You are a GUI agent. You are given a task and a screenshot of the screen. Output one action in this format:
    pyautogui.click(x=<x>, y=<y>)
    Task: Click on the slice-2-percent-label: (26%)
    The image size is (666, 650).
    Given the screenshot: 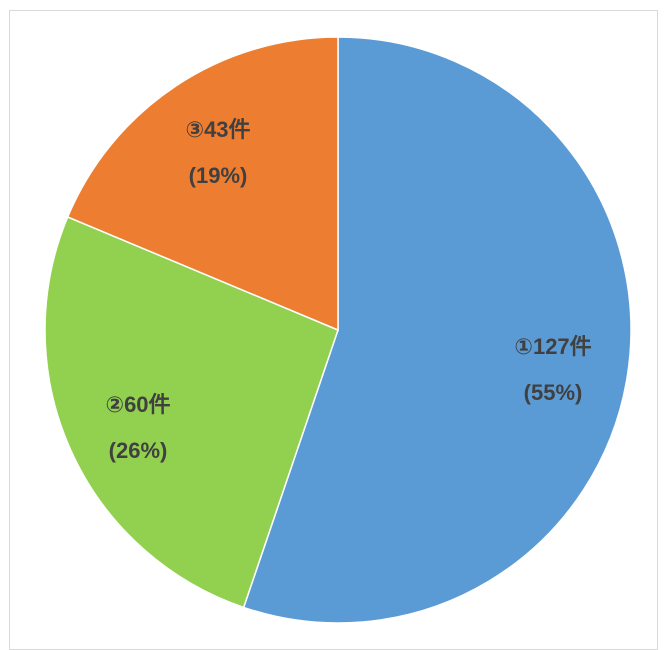 What is the action you would take?
    pyautogui.click(x=138, y=450)
    